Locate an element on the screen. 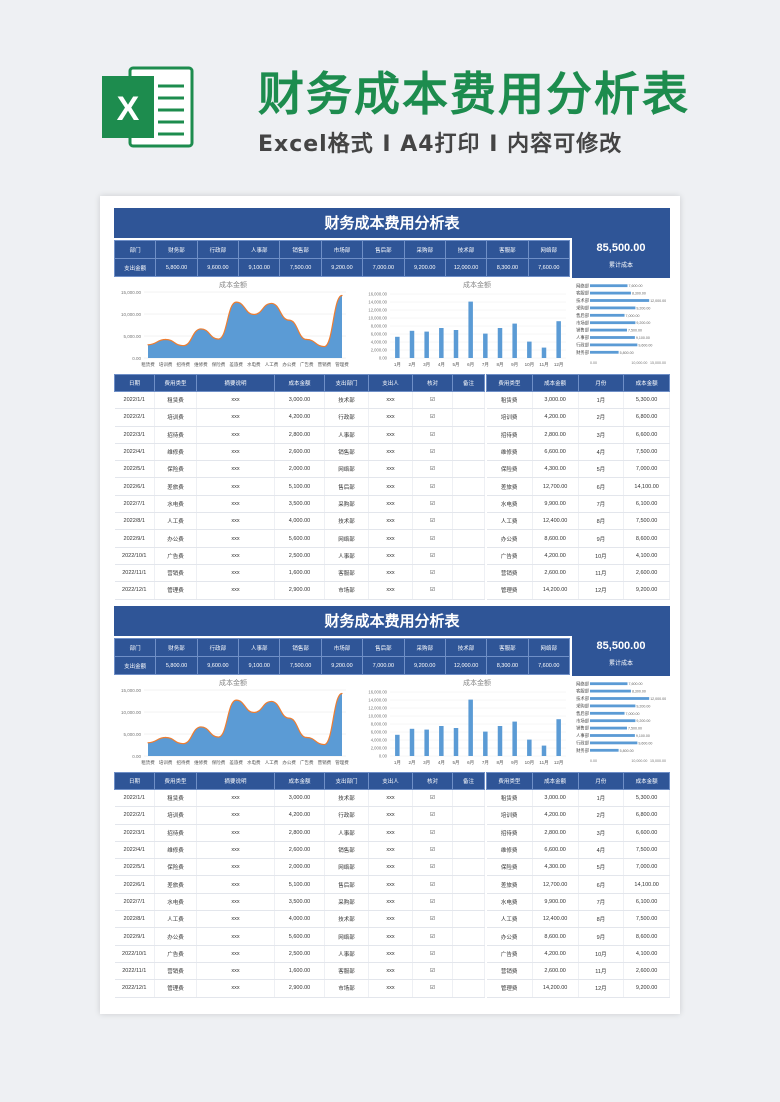  cell-month_amount: 8,600.00 is located at coordinates (646, 936).